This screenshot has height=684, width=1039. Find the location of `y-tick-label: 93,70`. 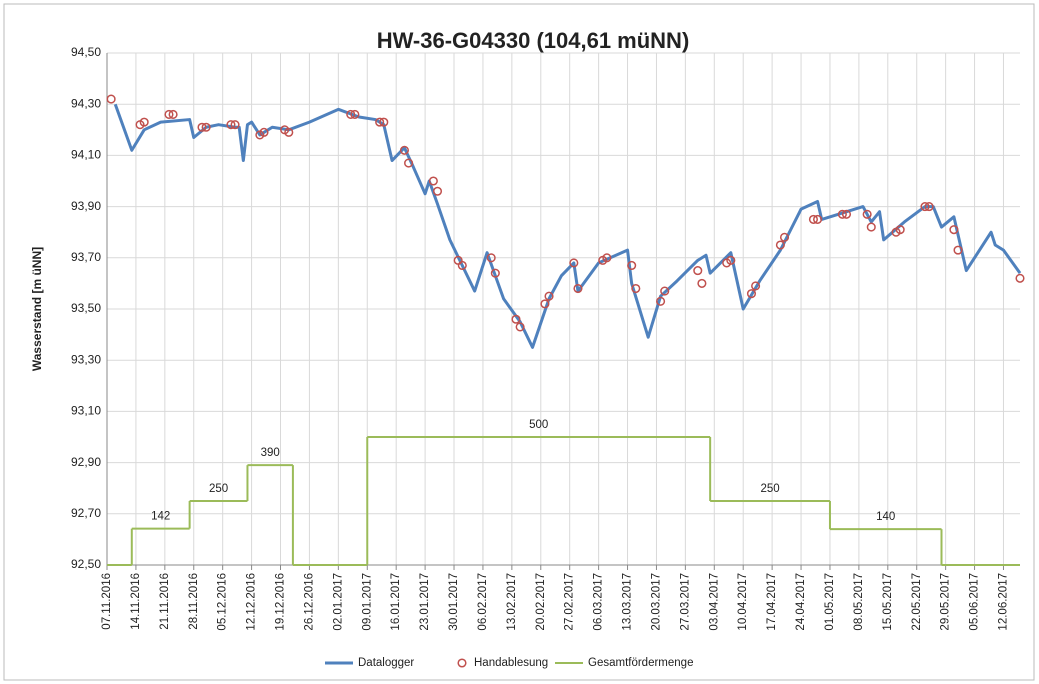

y-tick-label: 93,70 is located at coordinates (86, 257).